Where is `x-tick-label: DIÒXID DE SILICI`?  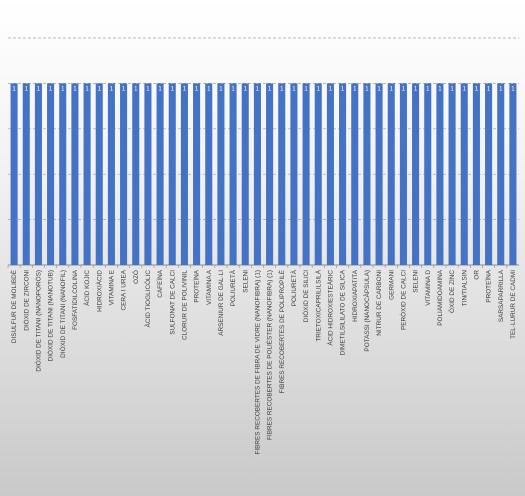 x-tick-label: DIÒXID DE SILICI is located at coordinates (305, 296).